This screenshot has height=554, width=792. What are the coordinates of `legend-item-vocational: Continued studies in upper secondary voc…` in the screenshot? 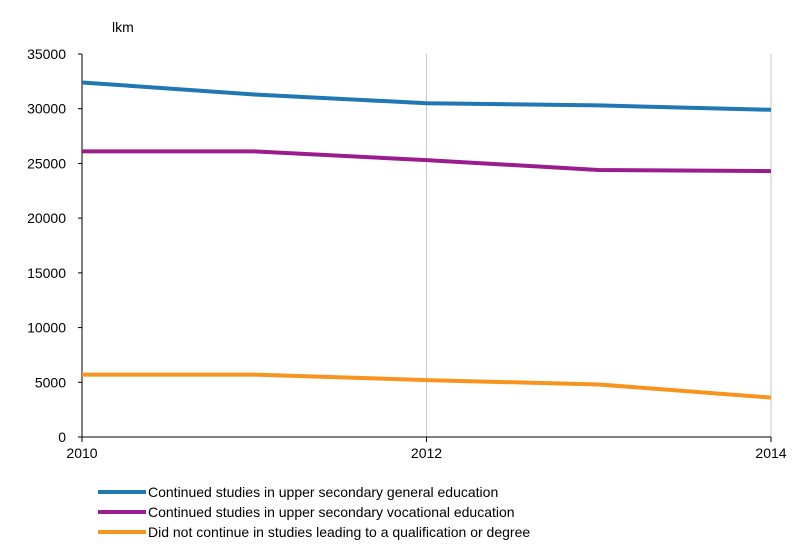 It's located at (314, 512).